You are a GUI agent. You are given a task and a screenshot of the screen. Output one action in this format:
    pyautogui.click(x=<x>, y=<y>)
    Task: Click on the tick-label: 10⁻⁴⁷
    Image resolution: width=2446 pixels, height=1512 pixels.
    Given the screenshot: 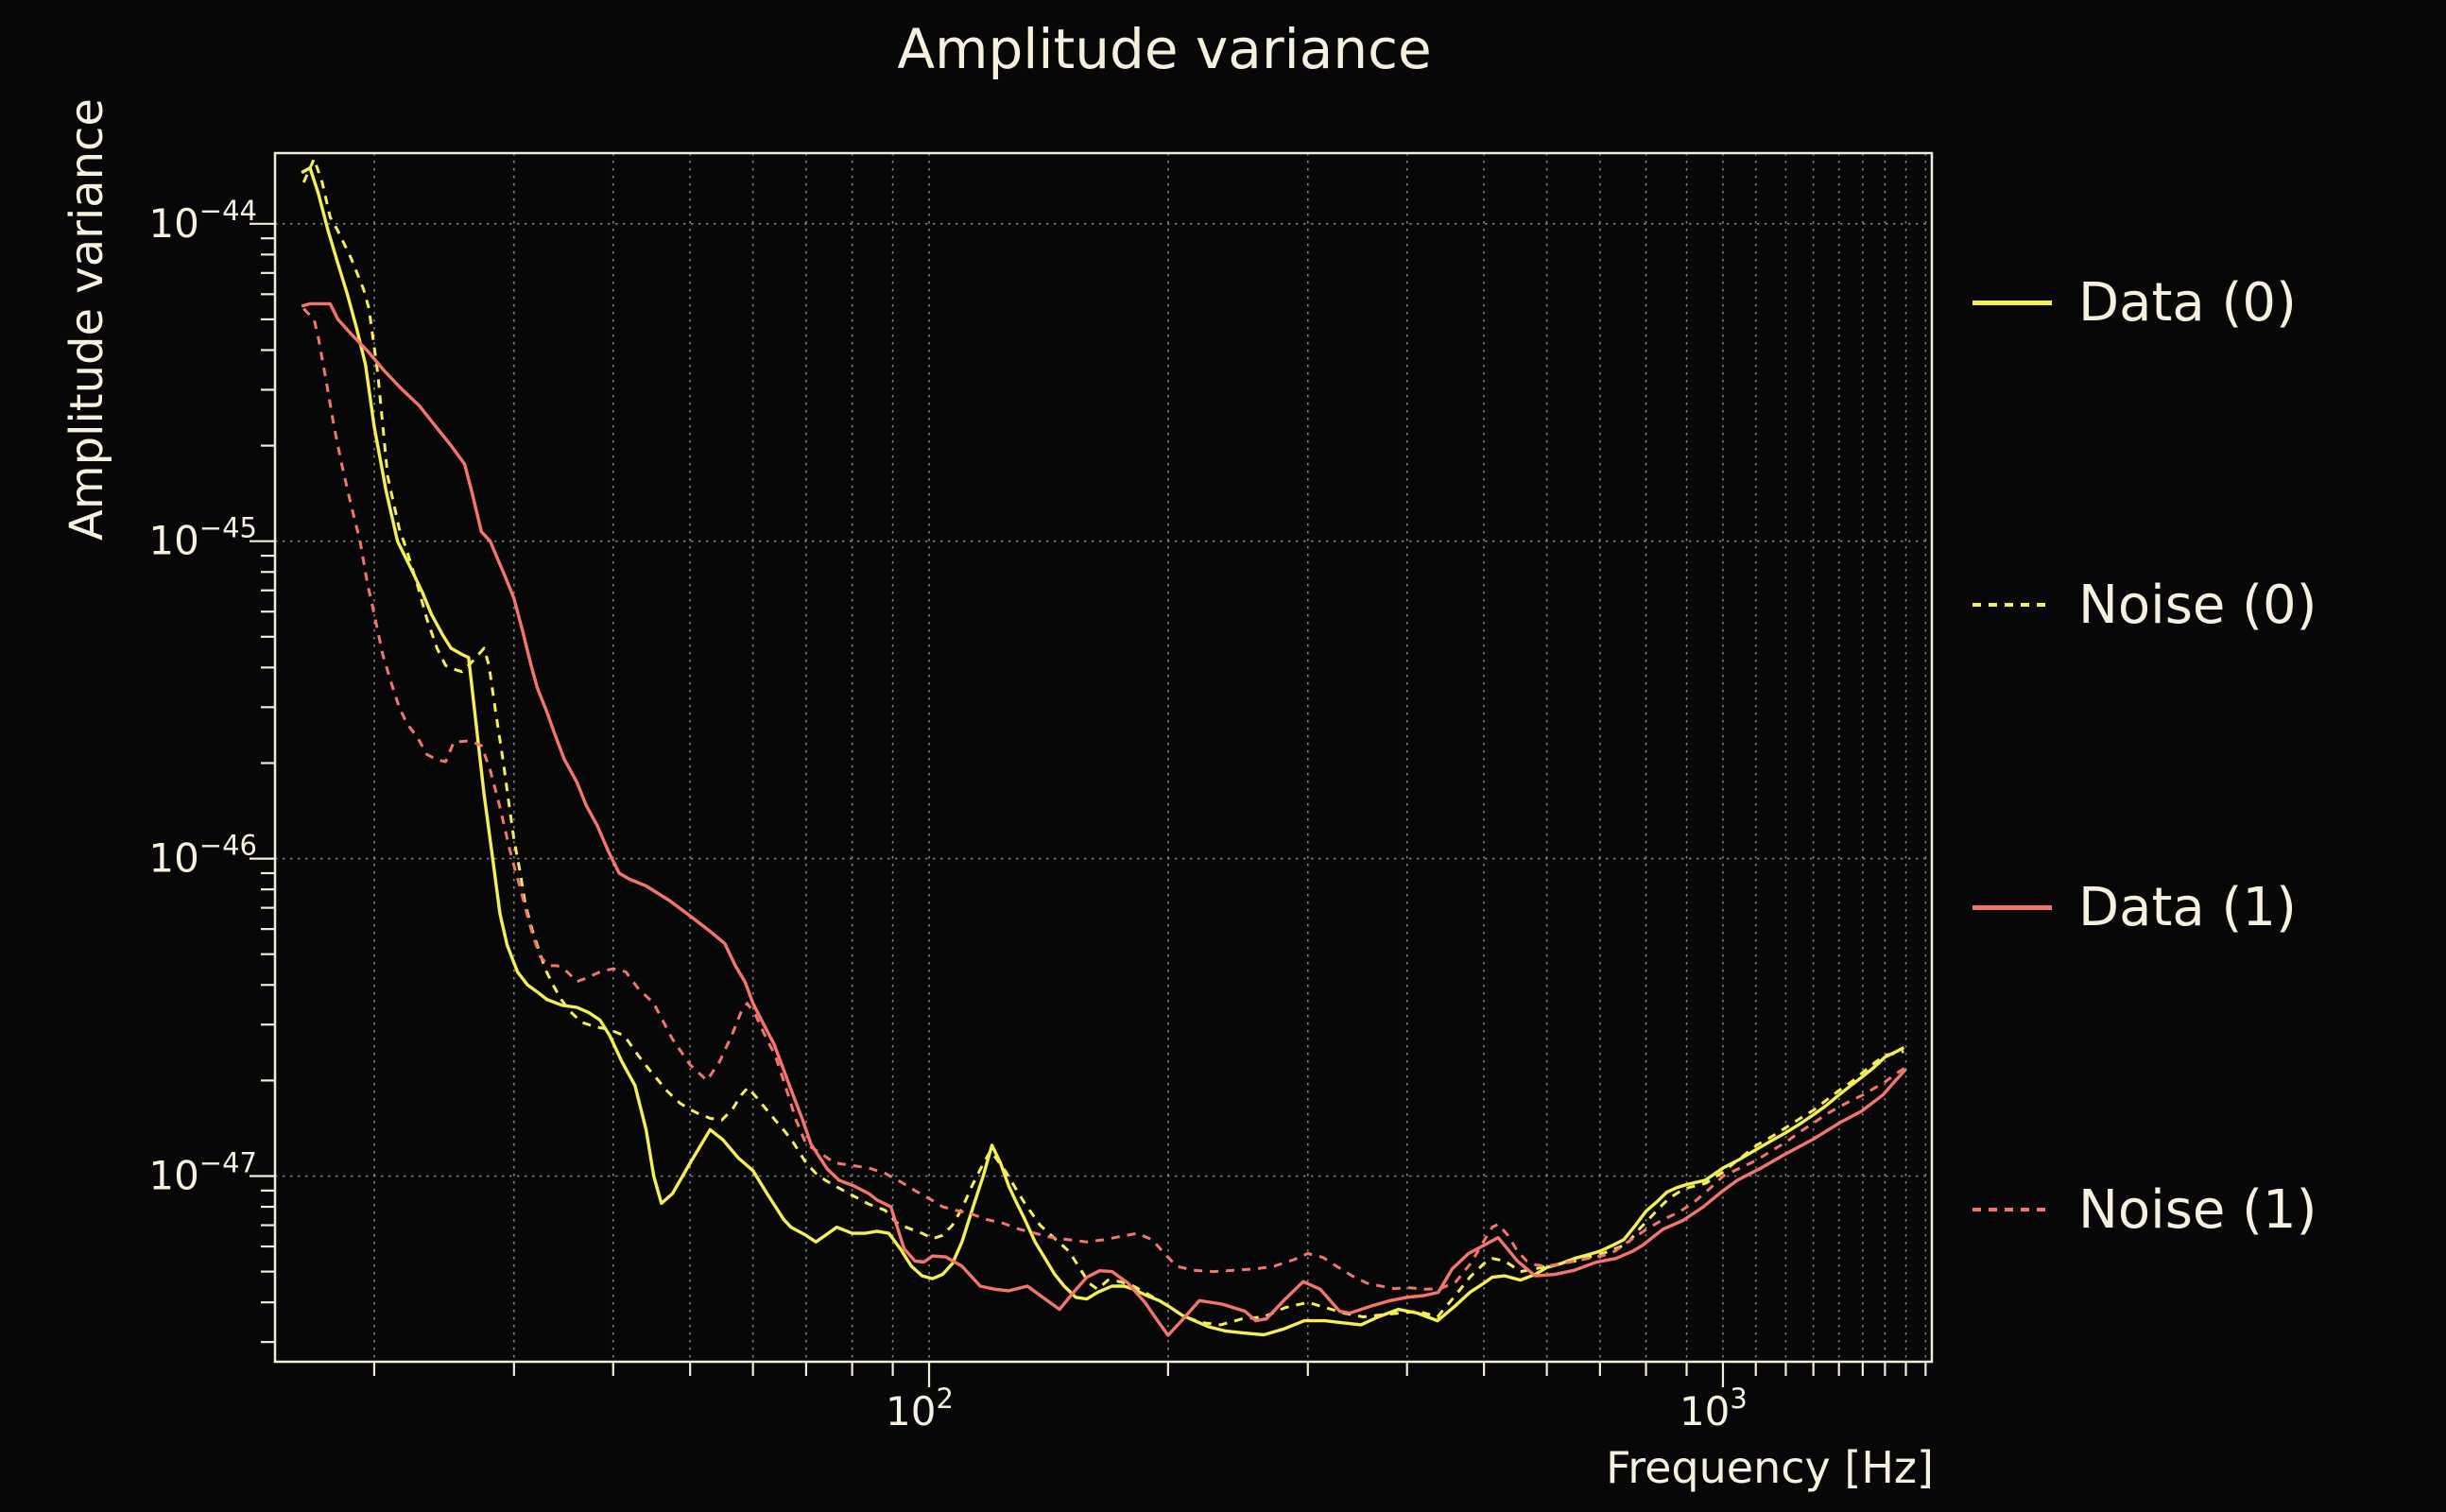 What is the action you would take?
    pyautogui.click(x=203, y=1172)
    